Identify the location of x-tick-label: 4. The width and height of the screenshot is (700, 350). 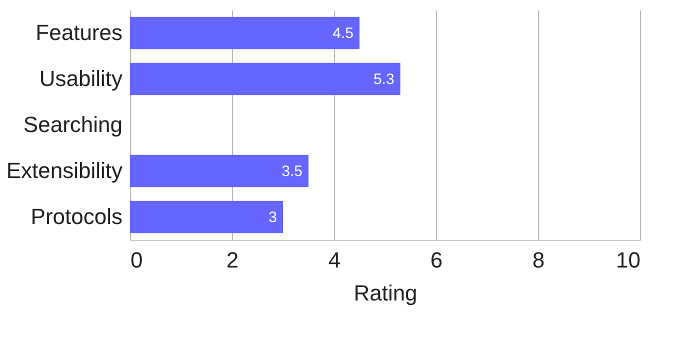
(334, 260).